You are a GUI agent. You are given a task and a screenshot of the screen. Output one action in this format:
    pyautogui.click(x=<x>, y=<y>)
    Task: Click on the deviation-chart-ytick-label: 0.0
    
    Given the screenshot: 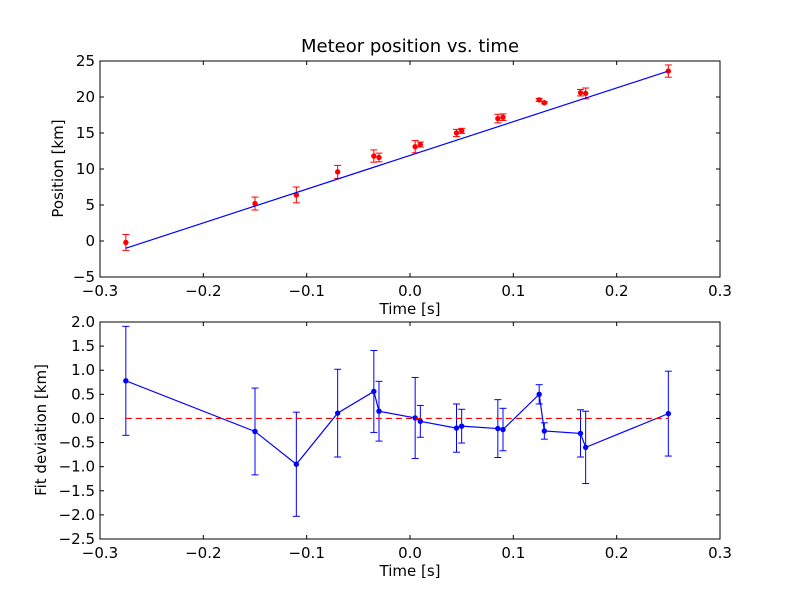 What is the action you would take?
    pyautogui.click(x=83, y=418)
    